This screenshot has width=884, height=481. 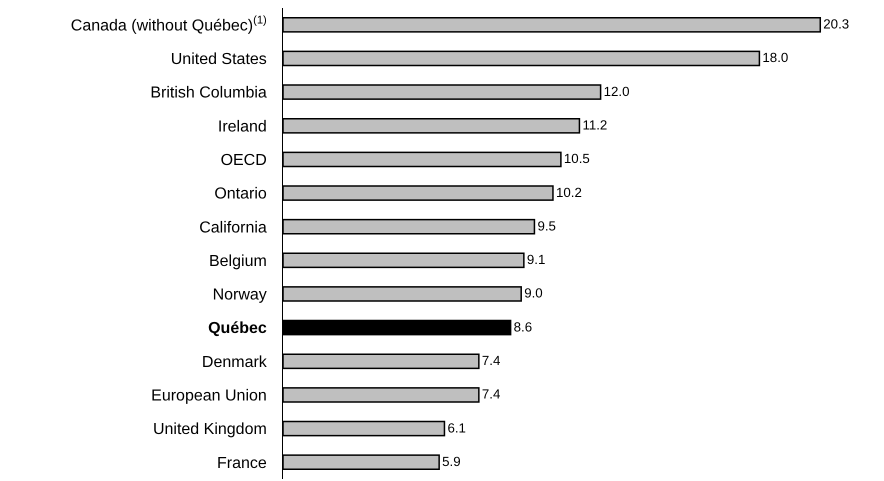 What do you see at coordinates (569, 192) in the screenshot?
I see `data-label: 10.2` at bounding box center [569, 192].